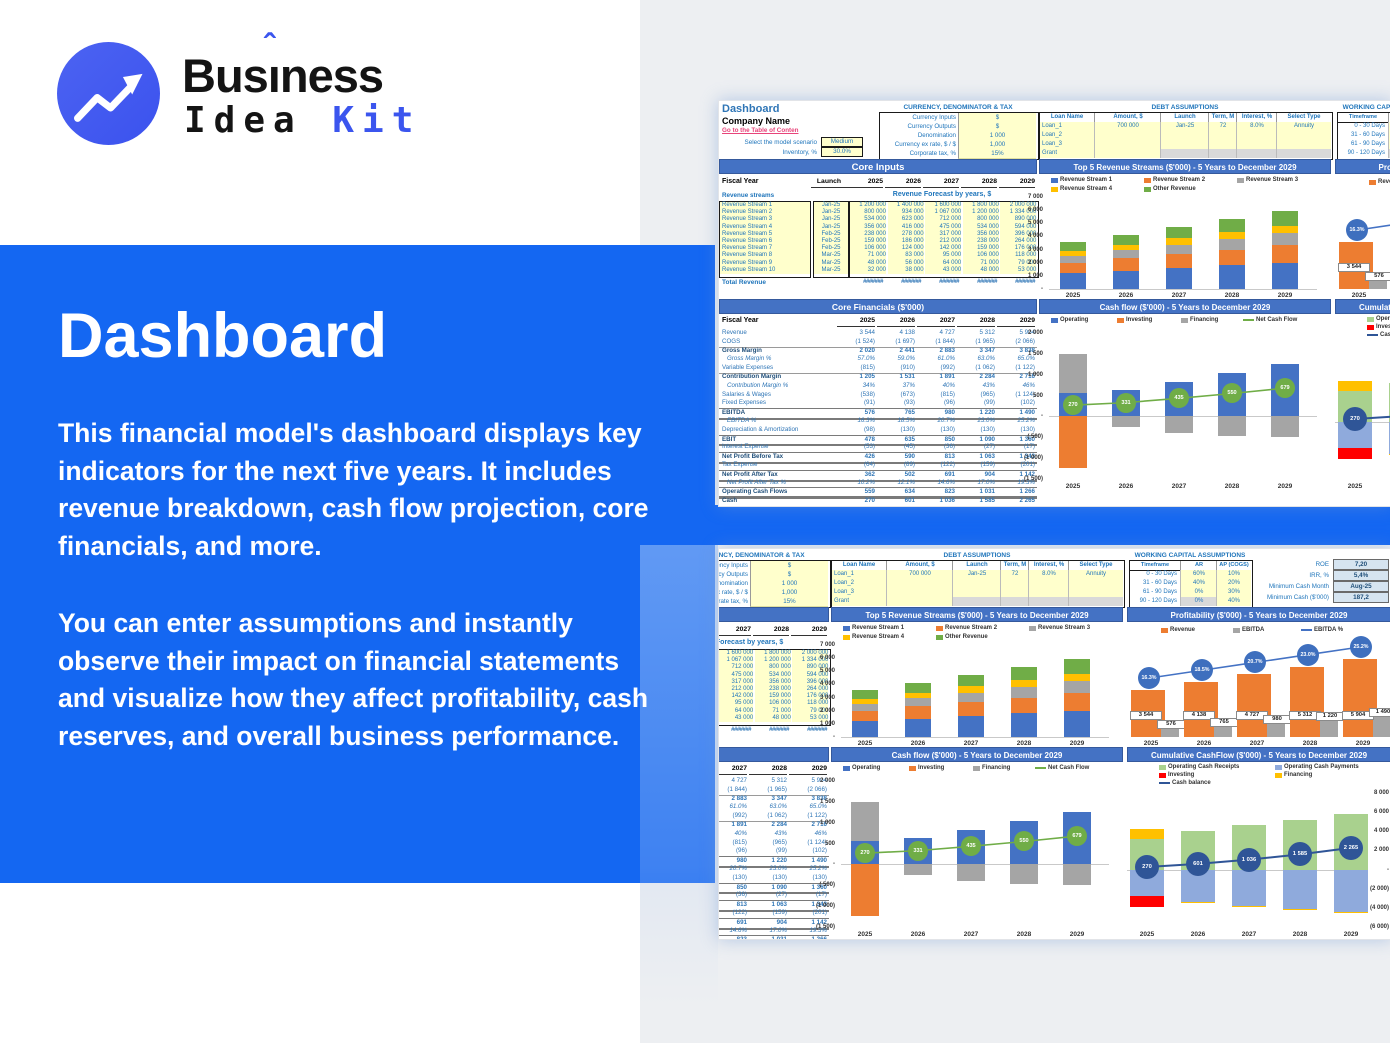 This screenshot has width=1390, height=1043. Describe the element at coordinates (1233, 574) in the screenshot. I see `wc-cell: 10%` at that location.